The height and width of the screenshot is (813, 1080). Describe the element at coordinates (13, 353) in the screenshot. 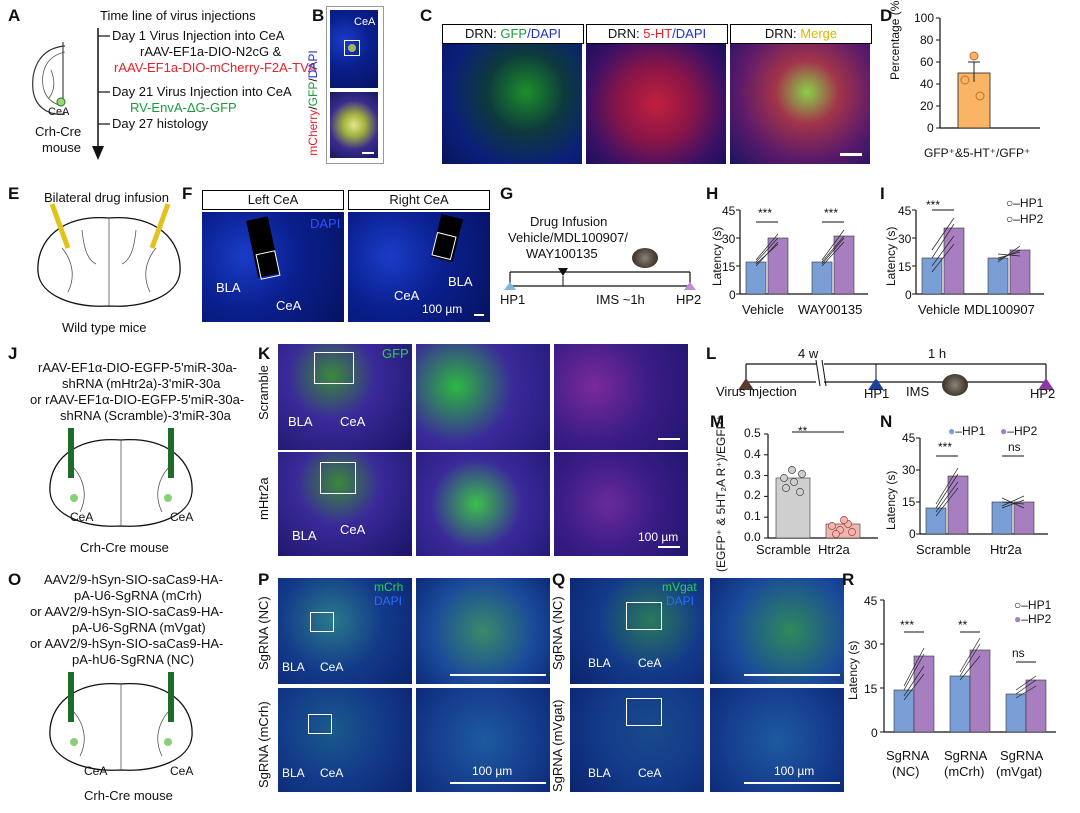

I see `panel-label-j: J` at that location.